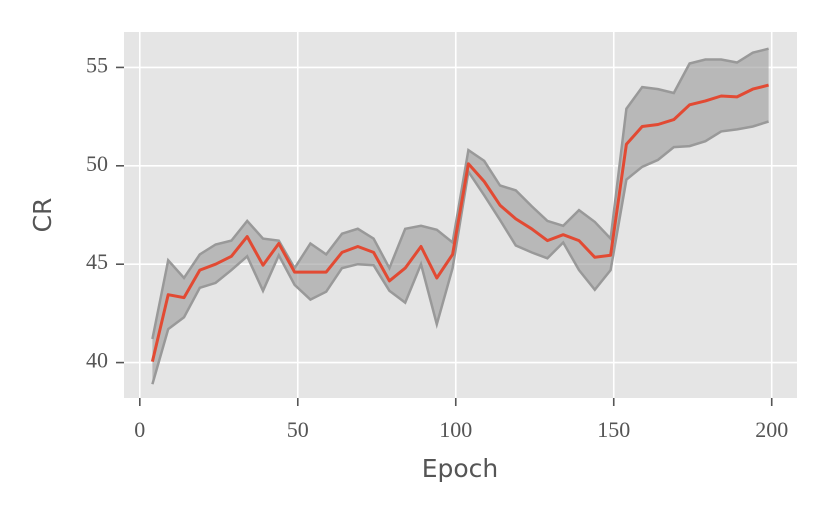 This screenshot has width=830, height=519. I want to click on x-tick-label: 150, so click(613, 429).